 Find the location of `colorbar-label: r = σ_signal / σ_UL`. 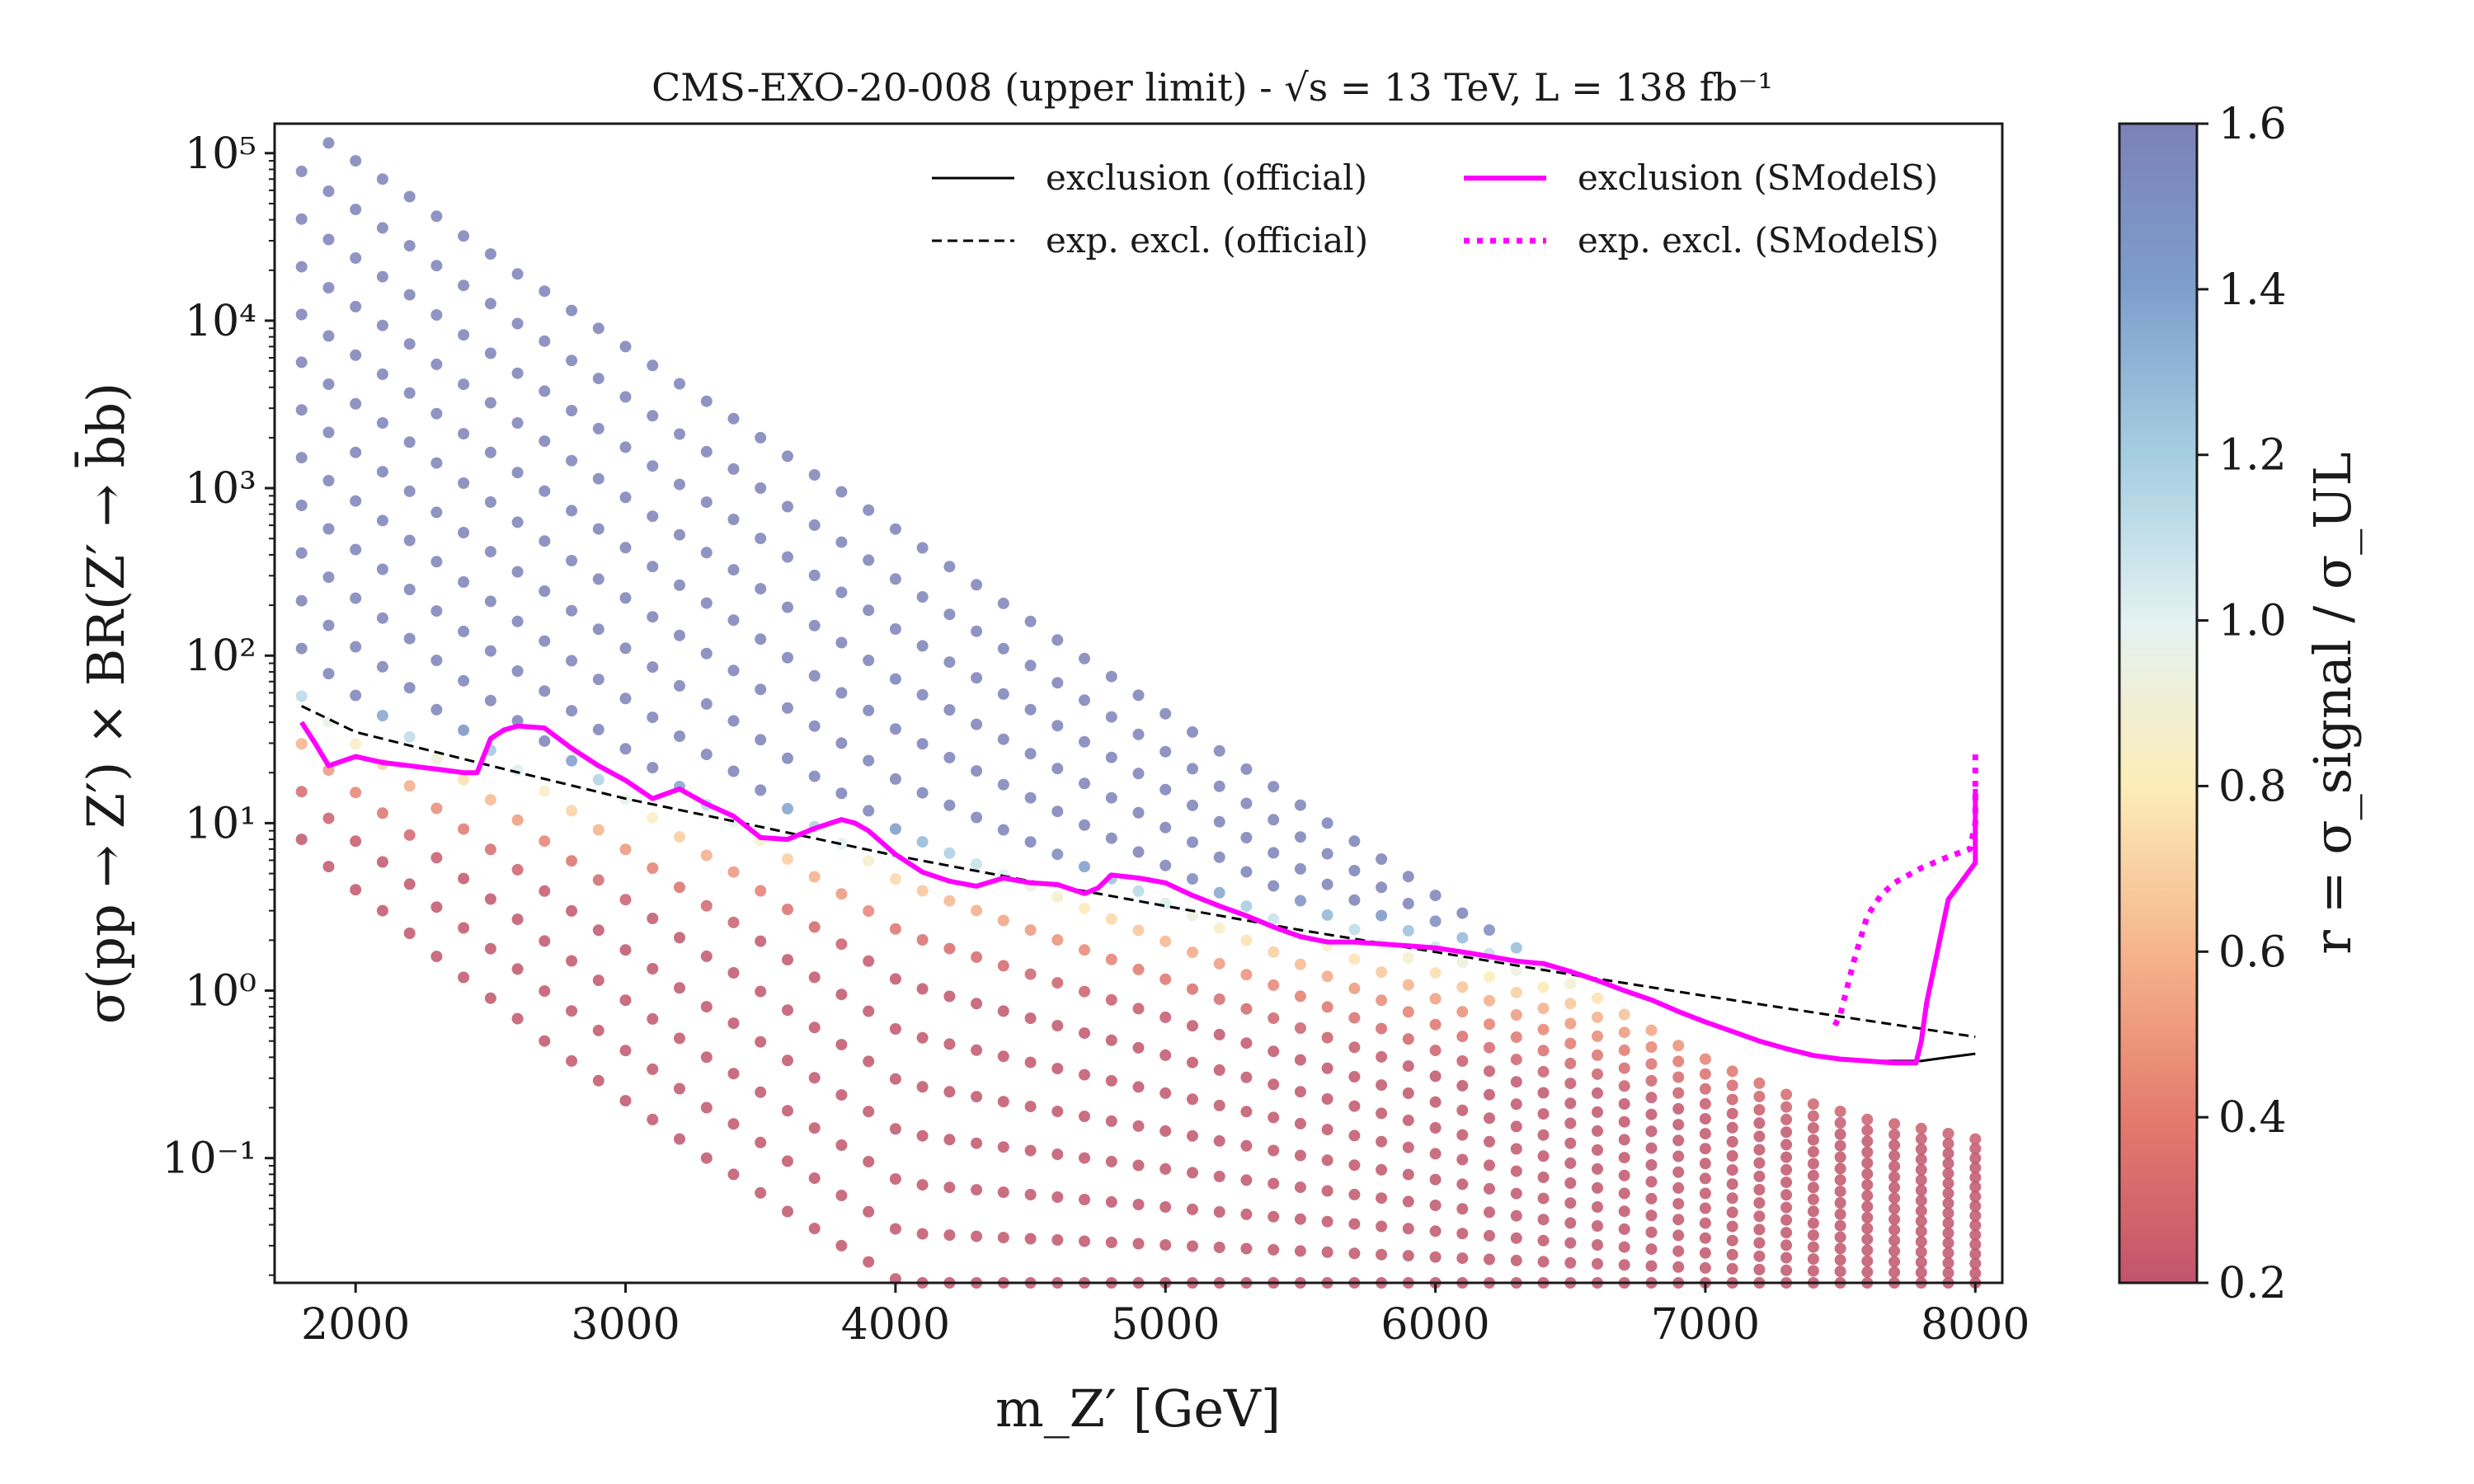

colorbar-label: r = σ_signal / σ_UL is located at coordinates (2332, 703).